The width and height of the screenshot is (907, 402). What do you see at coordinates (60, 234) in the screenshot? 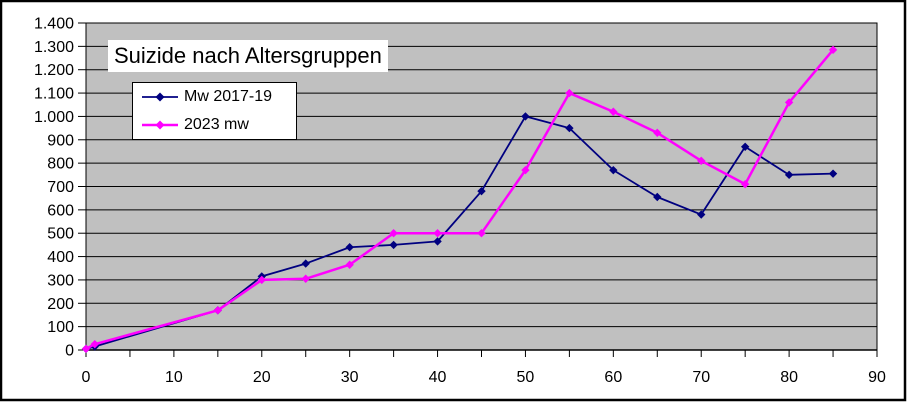
I see `y-axis-label: 500` at bounding box center [60, 234].